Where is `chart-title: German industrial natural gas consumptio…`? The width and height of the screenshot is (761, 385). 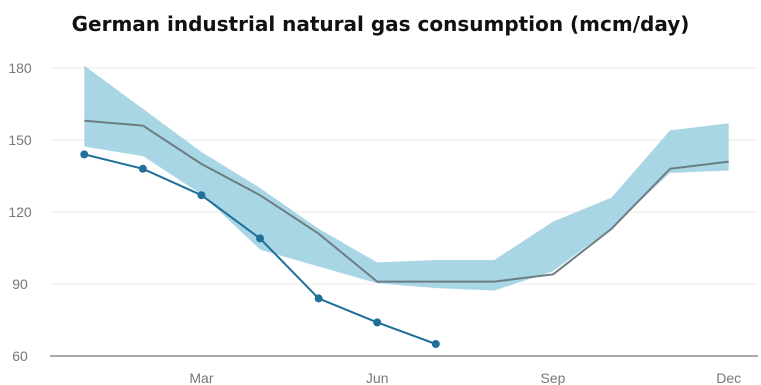
chart-title: German industrial natural gas consumptio… is located at coordinates (380, 24).